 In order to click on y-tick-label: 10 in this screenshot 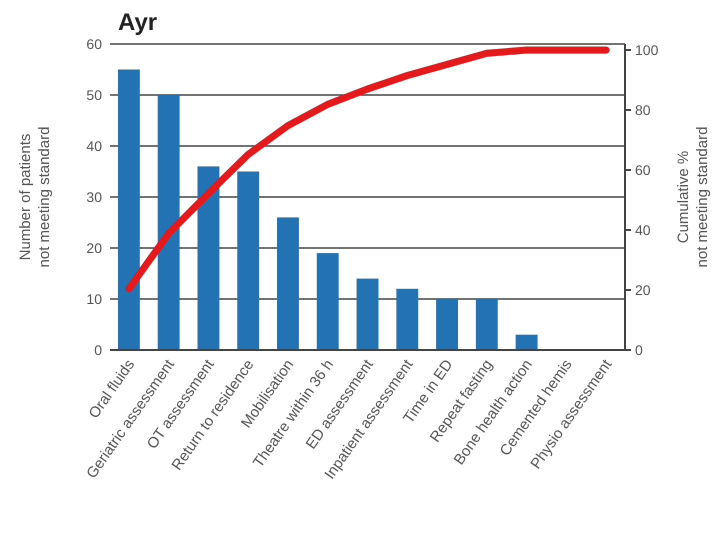, I will do `click(94, 298)`.